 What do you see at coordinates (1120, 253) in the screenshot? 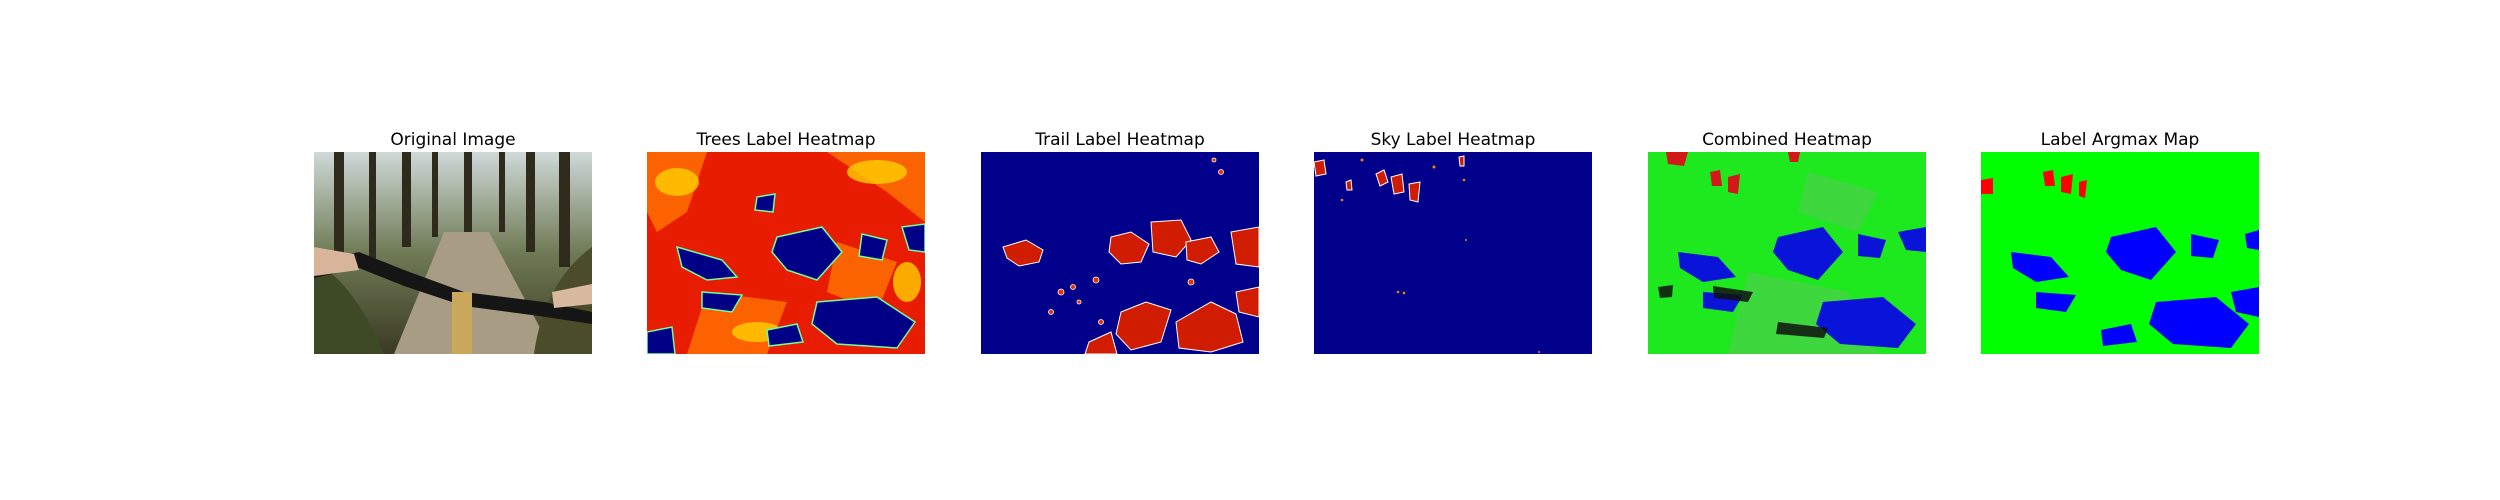
I see `trail-heatmap` at bounding box center [1120, 253].